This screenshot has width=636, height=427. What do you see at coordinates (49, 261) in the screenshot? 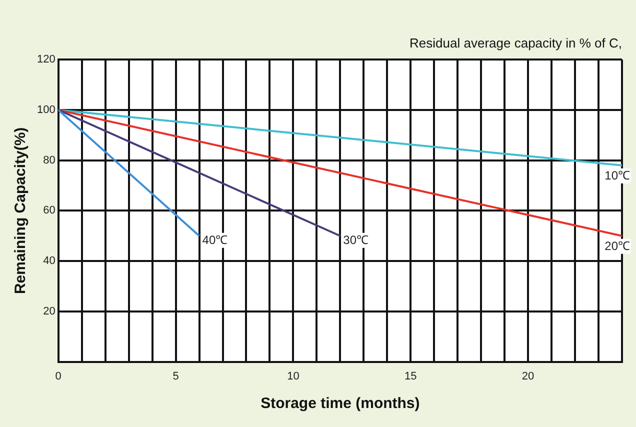
I see `y-tick-label: 40` at bounding box center [49, 261].